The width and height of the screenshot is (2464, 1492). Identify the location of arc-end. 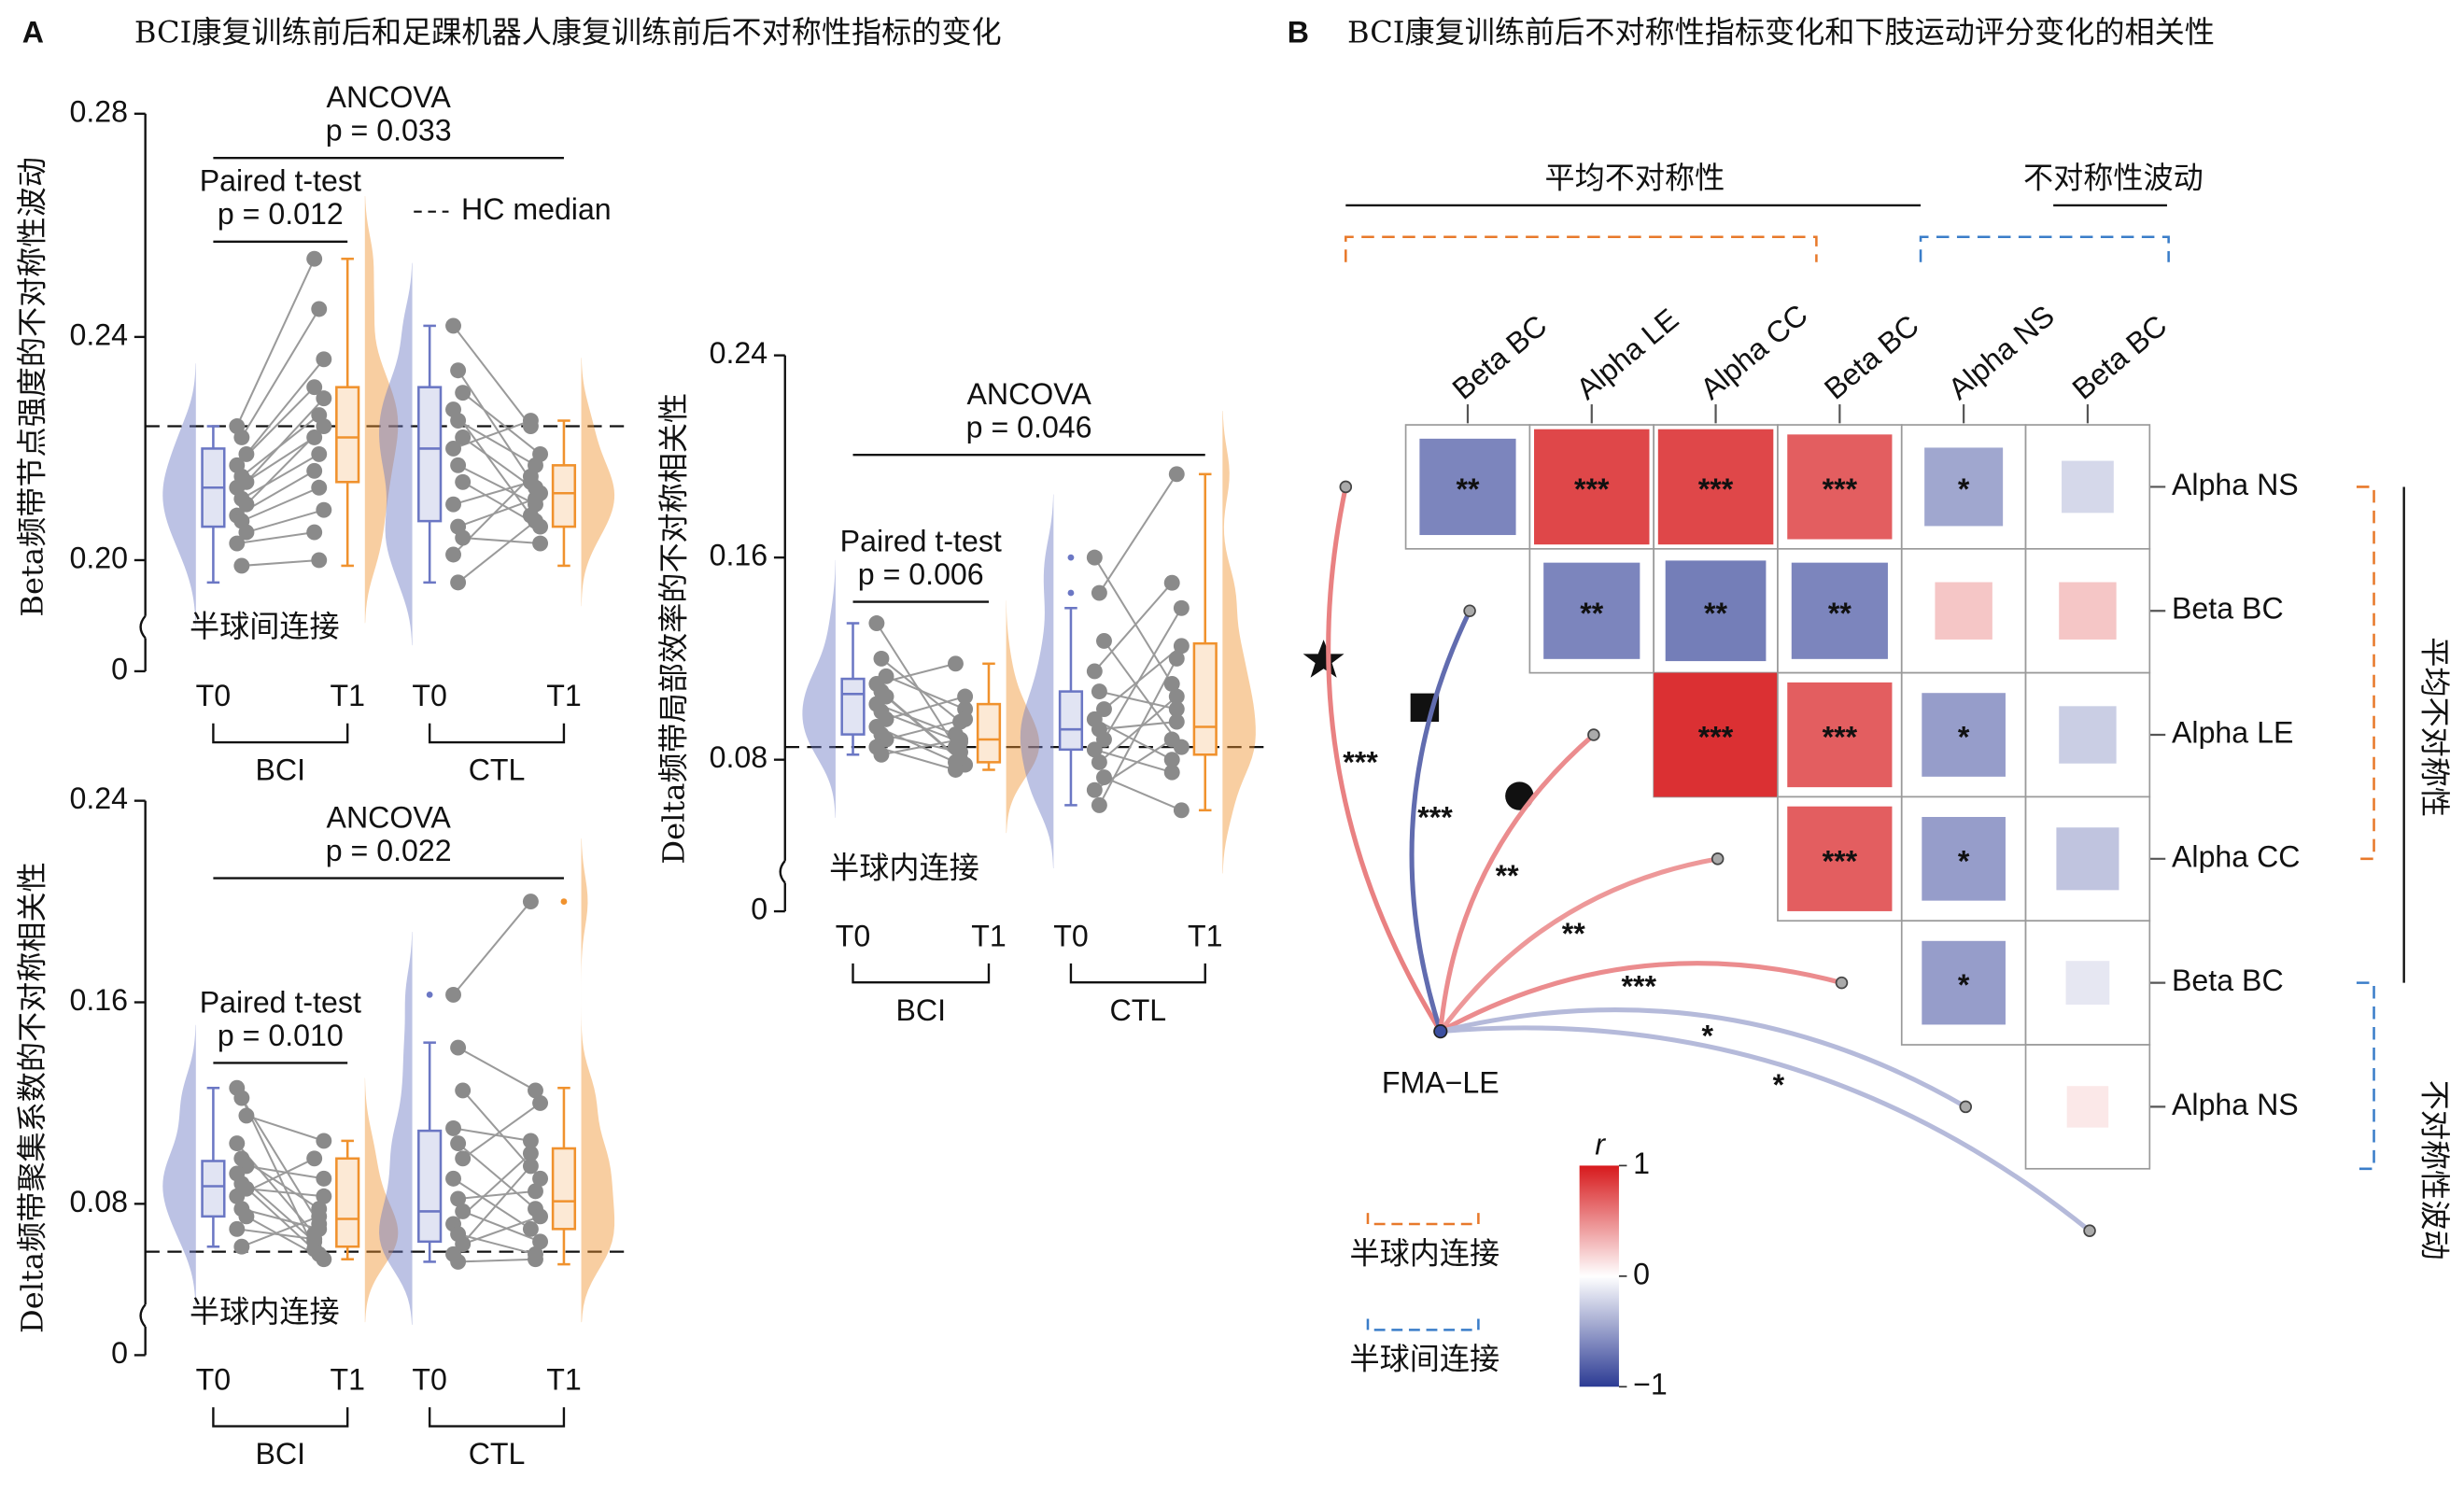
(1842, 983).